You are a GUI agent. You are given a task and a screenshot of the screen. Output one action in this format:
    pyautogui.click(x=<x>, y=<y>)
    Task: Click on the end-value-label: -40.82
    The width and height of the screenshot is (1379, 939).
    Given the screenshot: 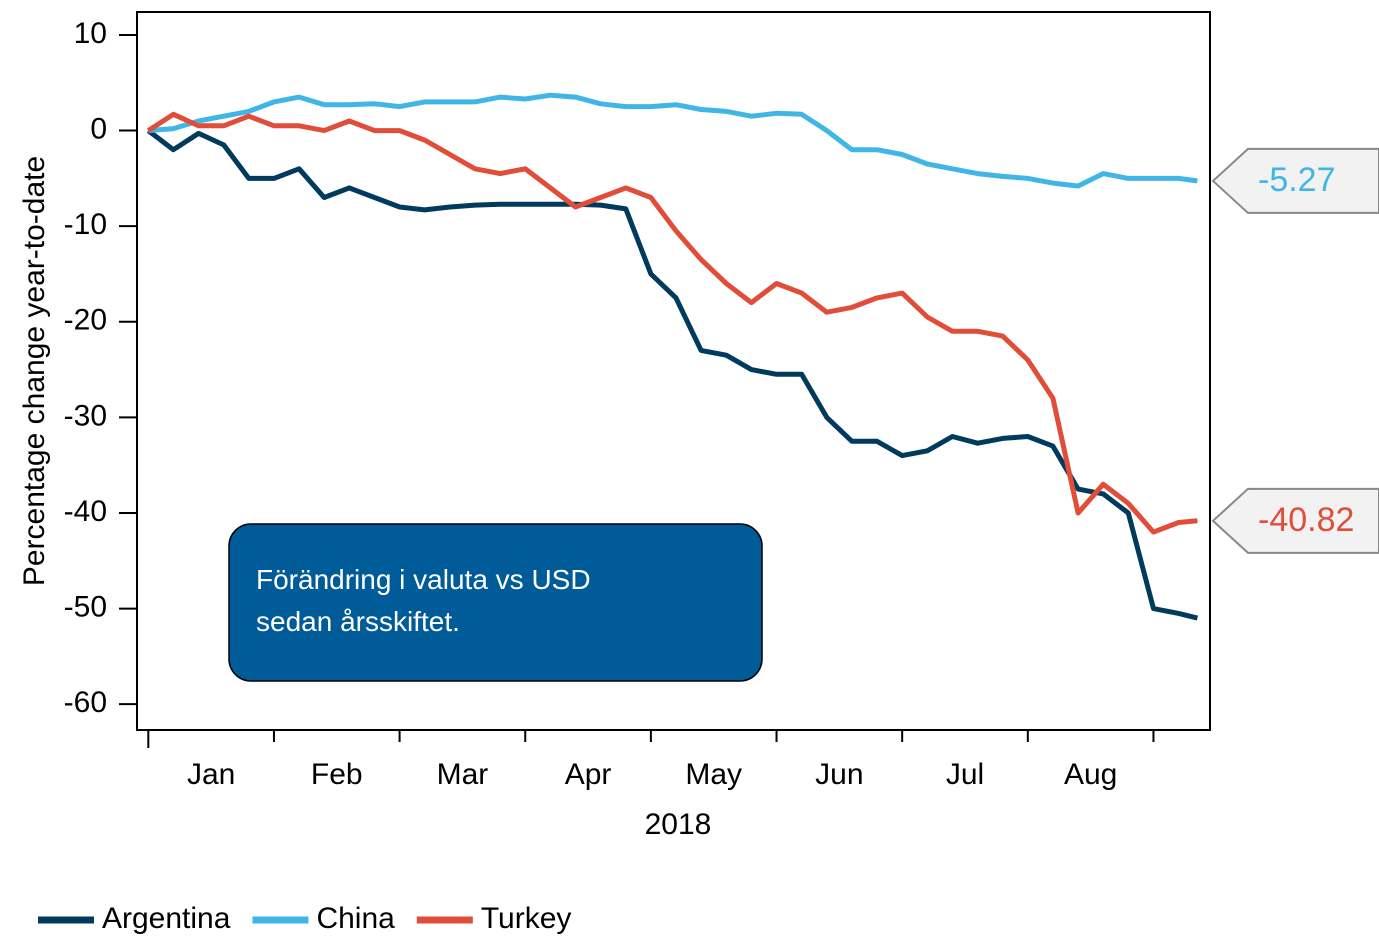 What is the action you would take?
    pyautogui.click(x=1306, y=520)
    